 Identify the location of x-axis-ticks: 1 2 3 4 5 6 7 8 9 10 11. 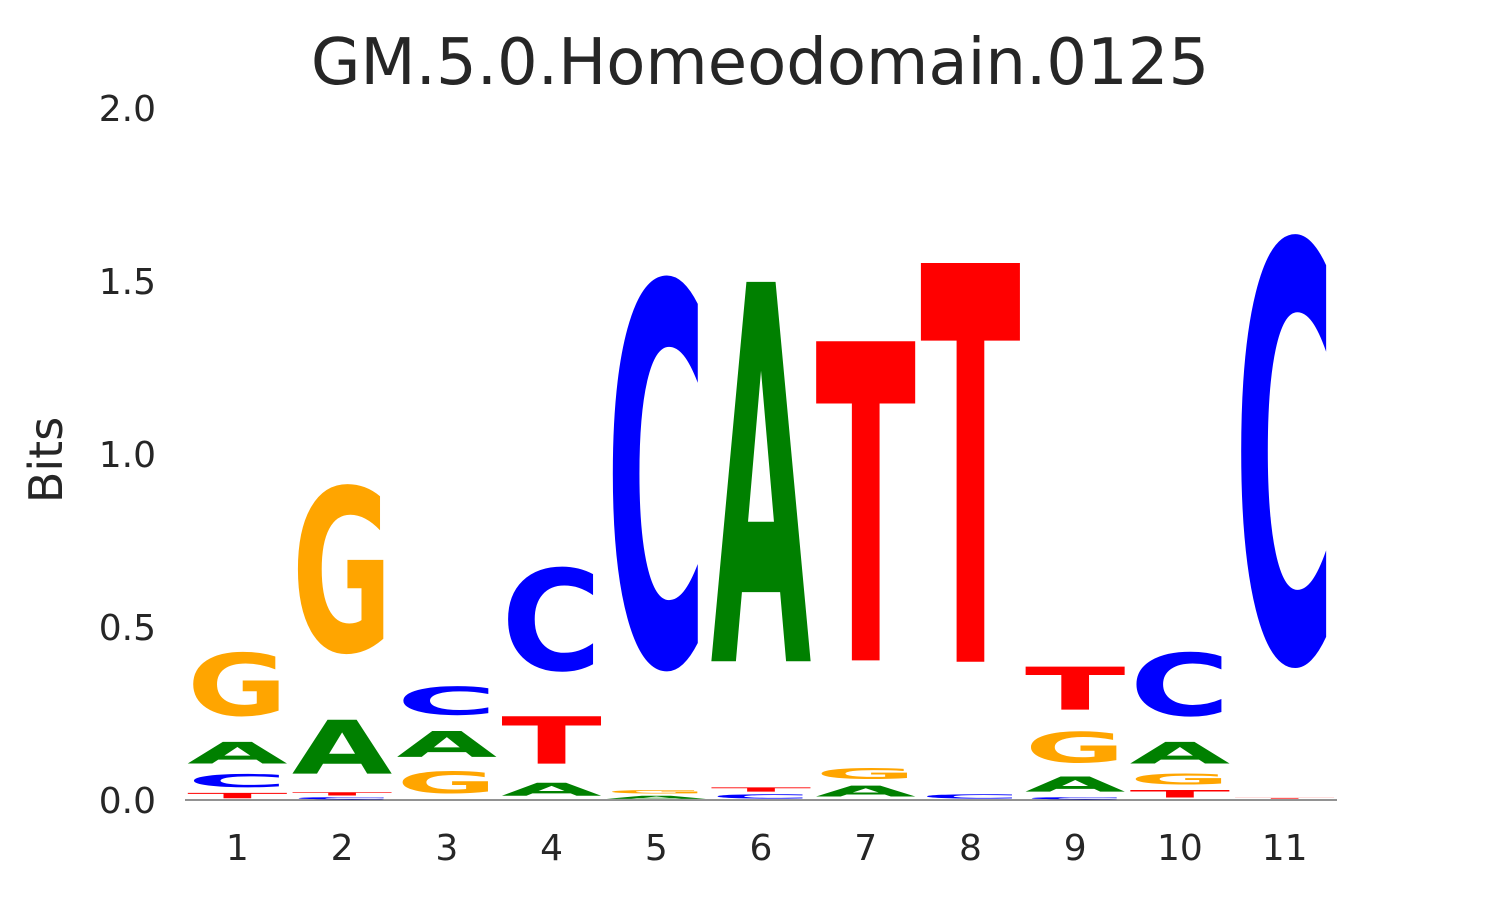
(767, 848).